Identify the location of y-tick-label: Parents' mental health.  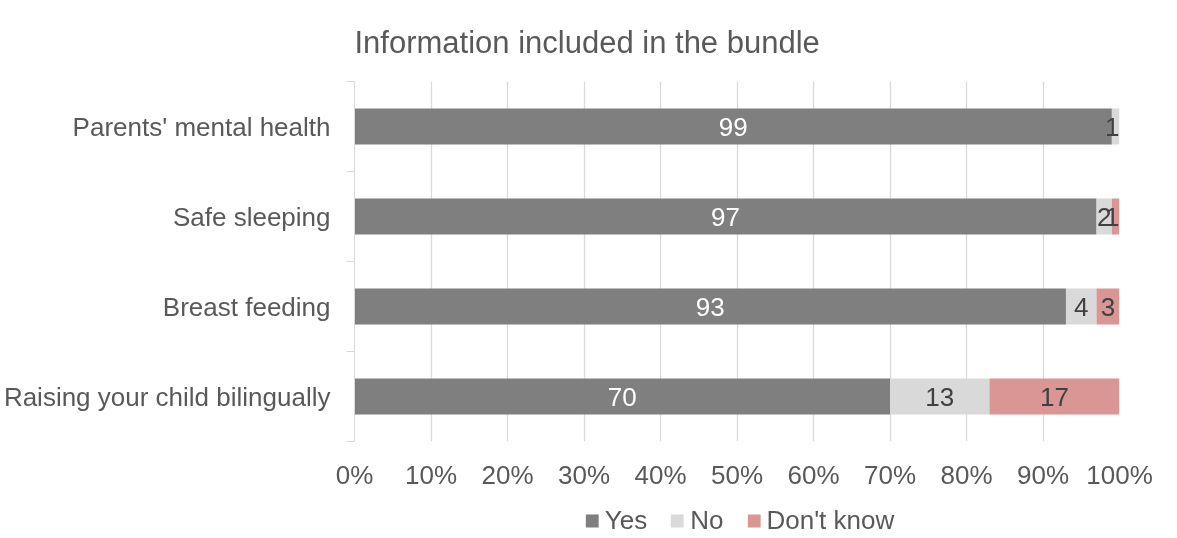
(201, 126).